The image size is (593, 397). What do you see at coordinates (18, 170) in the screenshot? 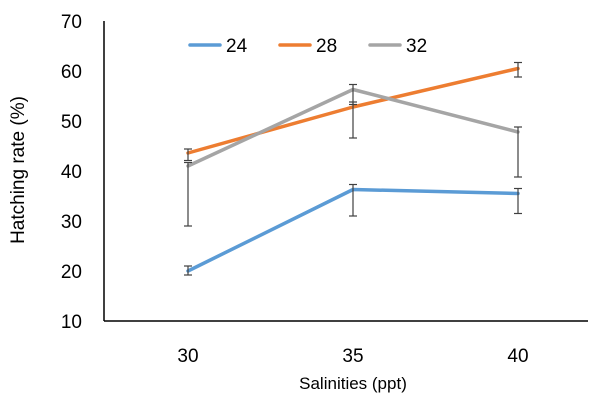
I see `y-axis-title: Hatching rate (%)` at bounding box center [18, 170].